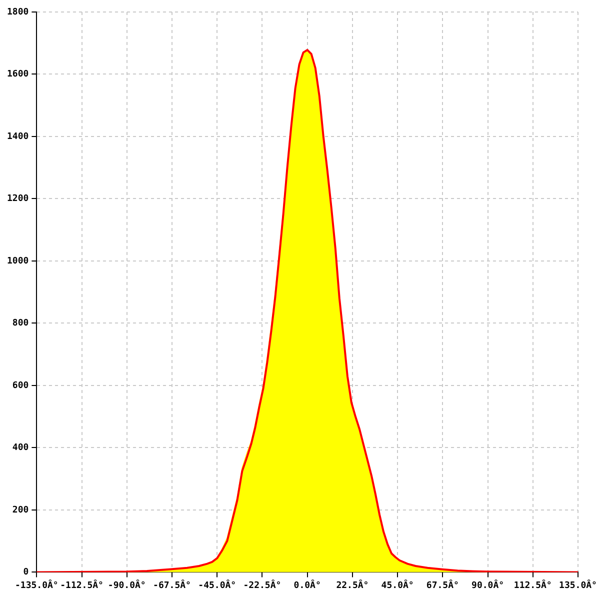 The width and height of the screenshot is (600, 600). Describe the element at coordinates (307, 584) in the screenshot. I see `x-tick-label: 0.0Â°` at that location.